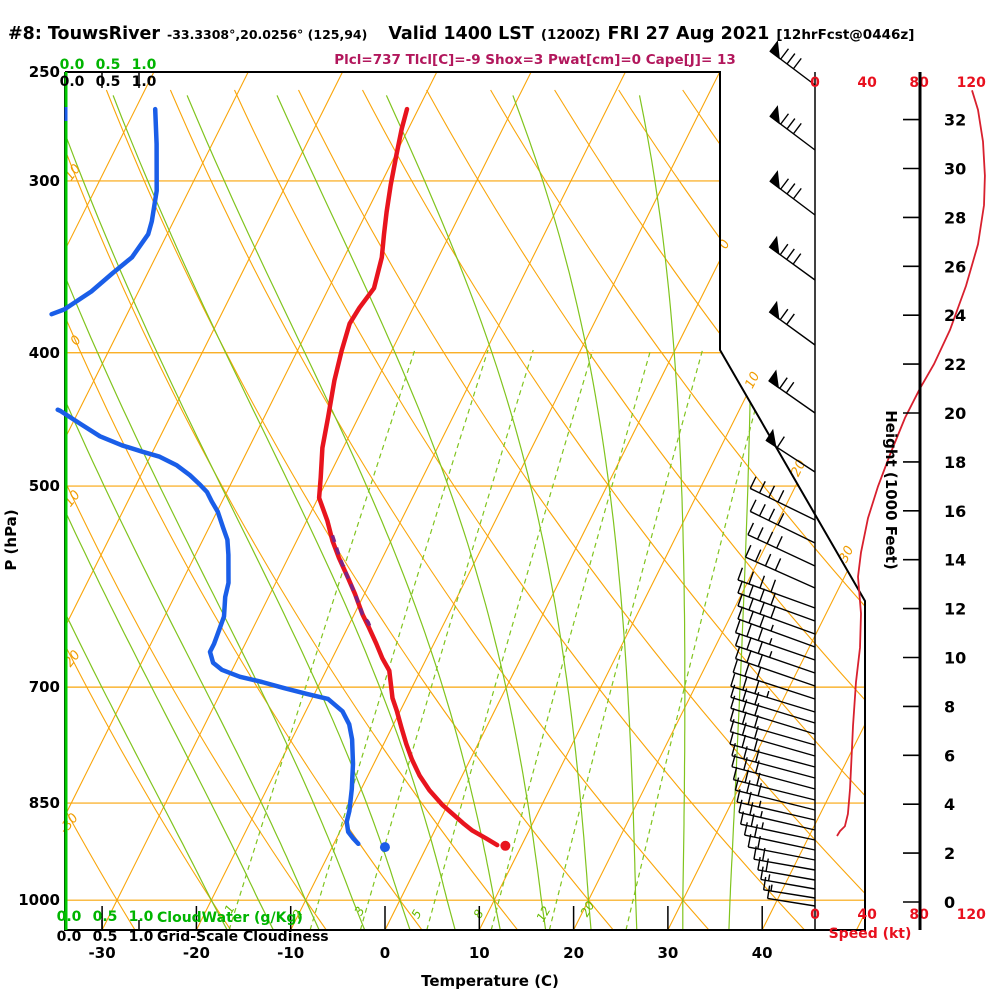  I want to click on temperature-tick-label: -30, so click(102, 953).